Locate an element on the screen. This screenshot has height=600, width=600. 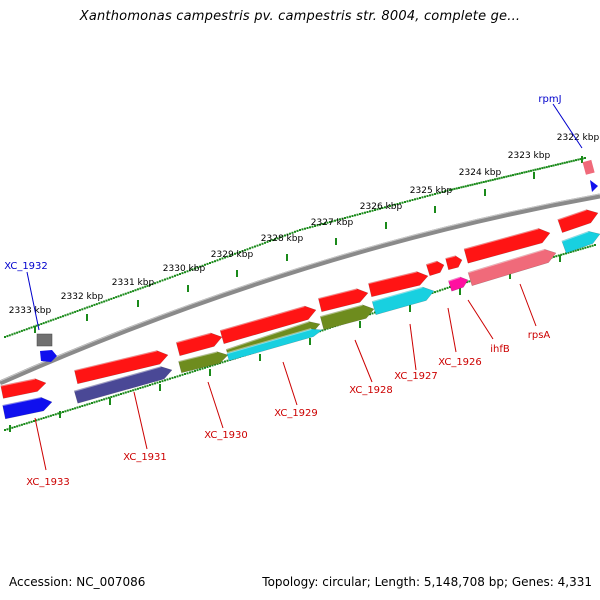
scale-label: 2328 kbp is located at coordinates (282, 239).